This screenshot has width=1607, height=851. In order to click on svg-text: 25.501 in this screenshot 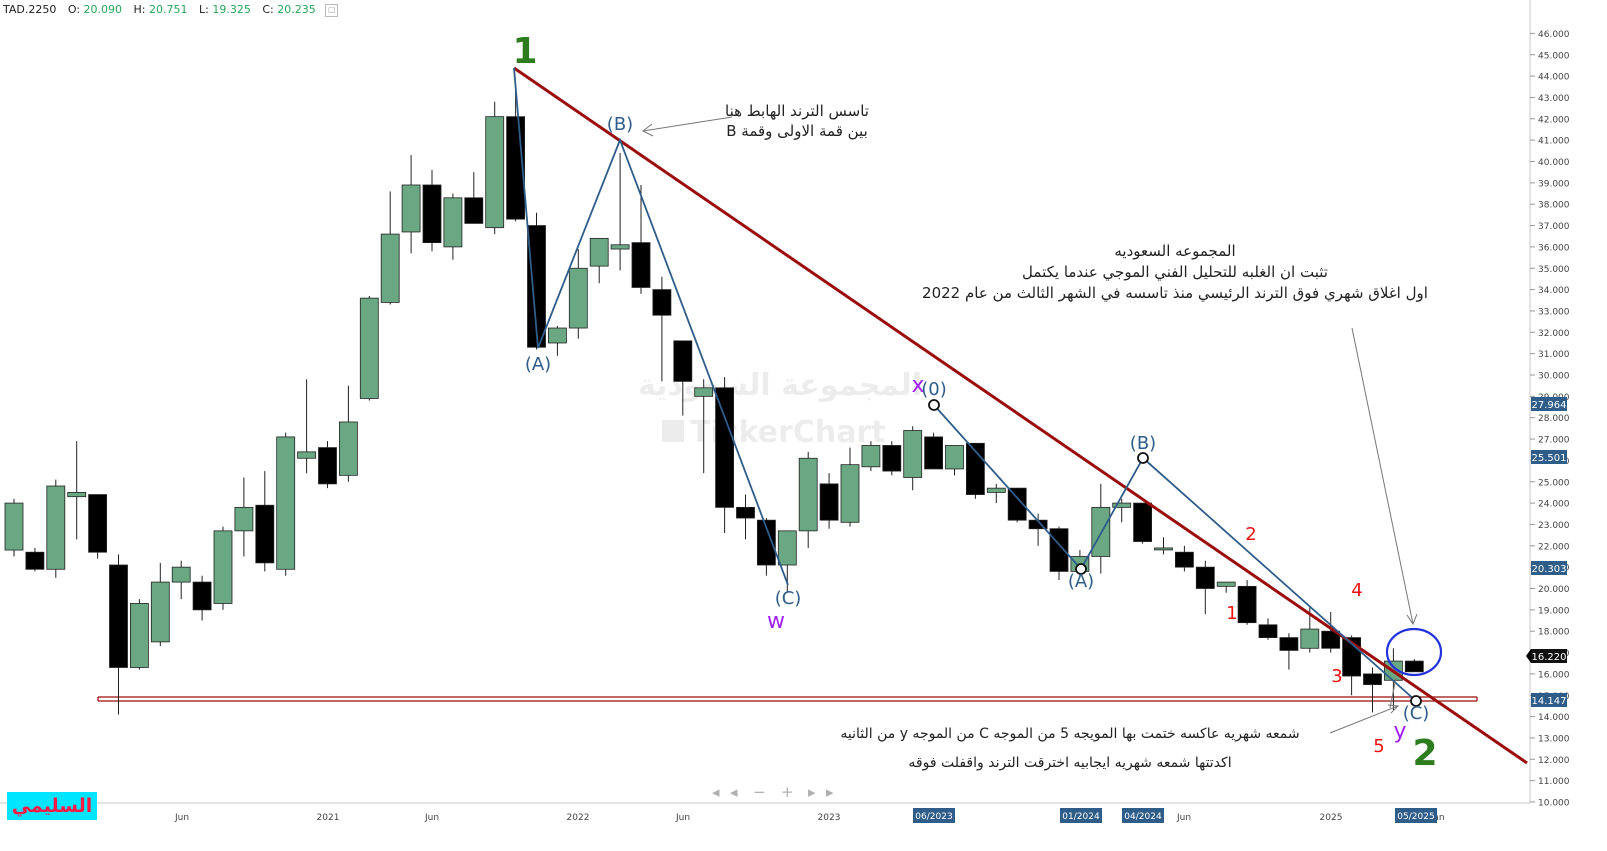, I will do `click(1549, 458)`.